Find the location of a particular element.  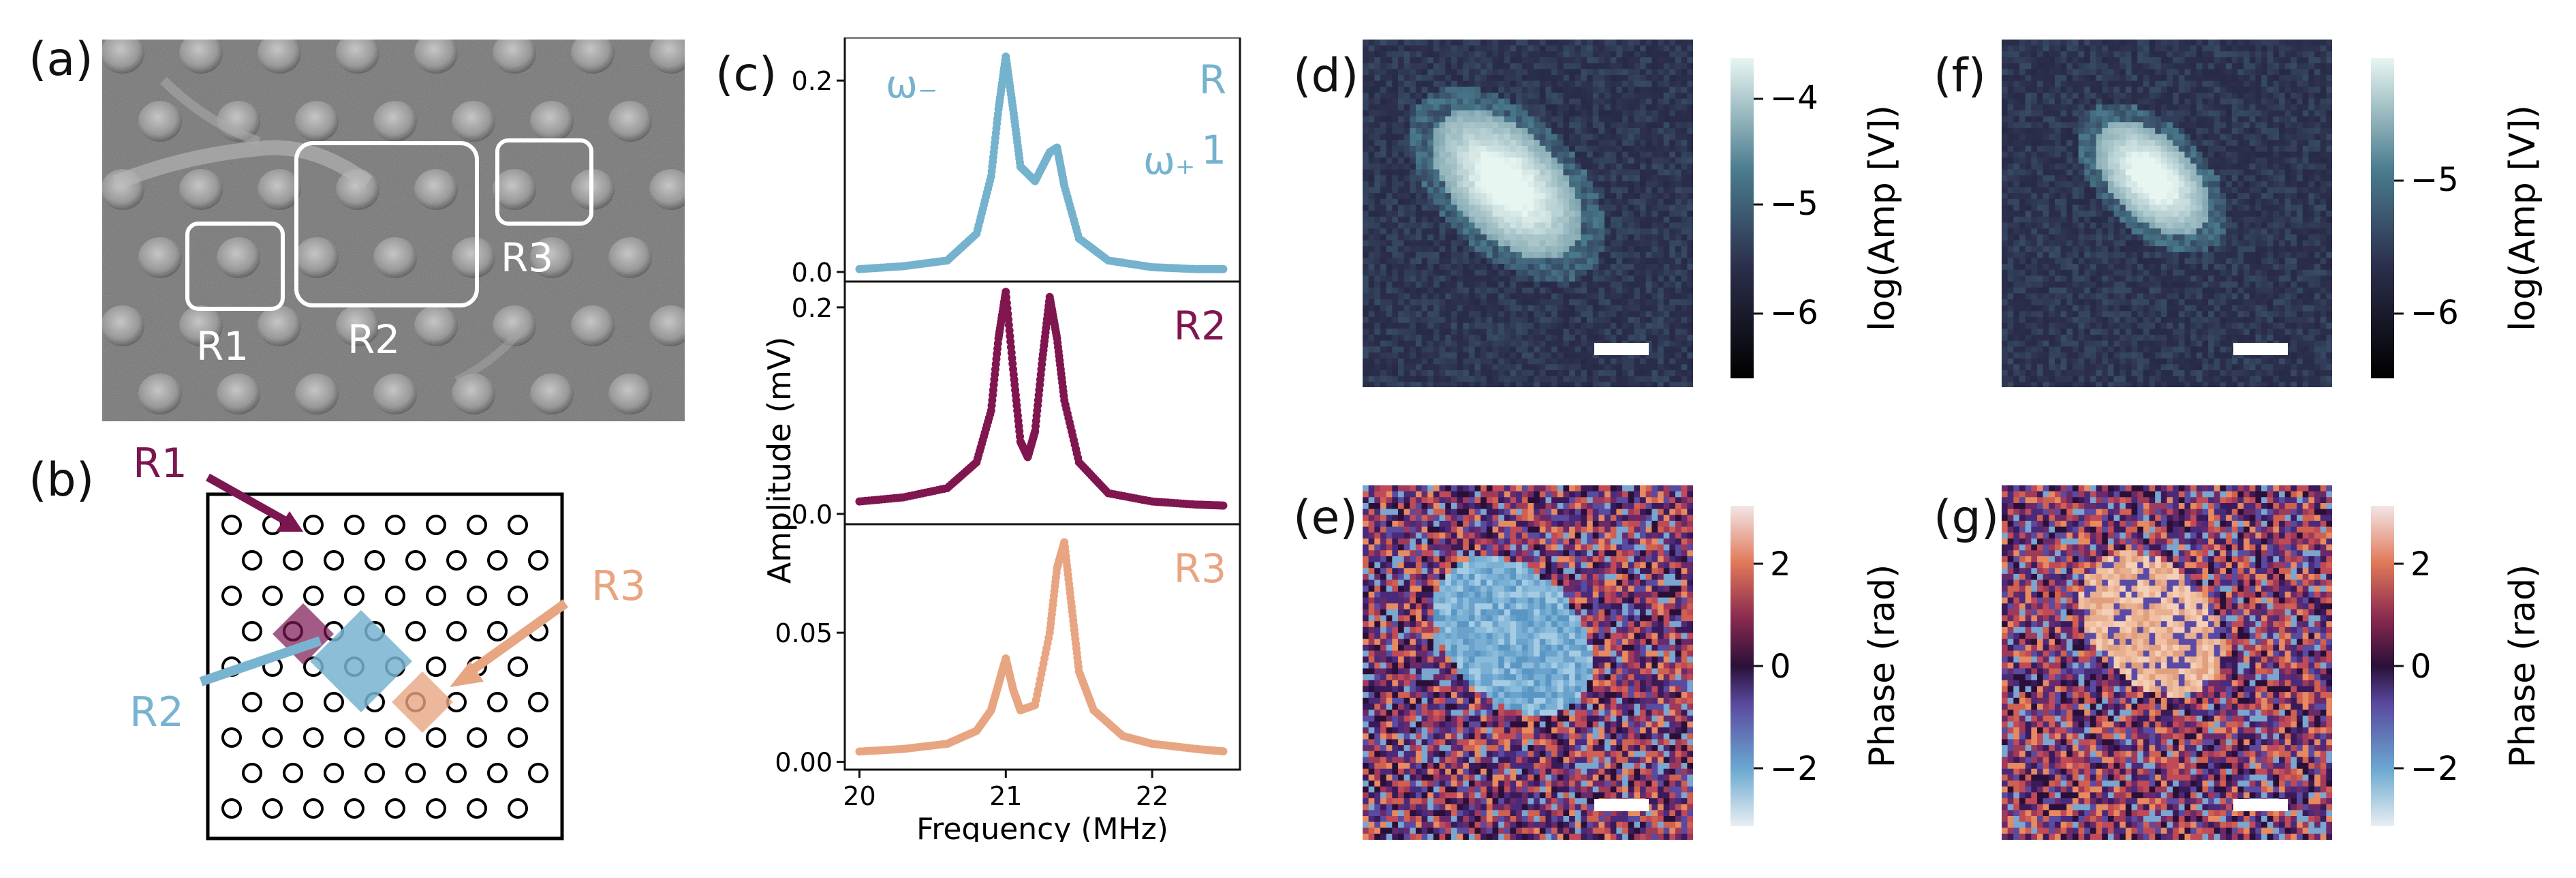

spectra-xtick-label: 22 is located at coordinates (1152, 796).